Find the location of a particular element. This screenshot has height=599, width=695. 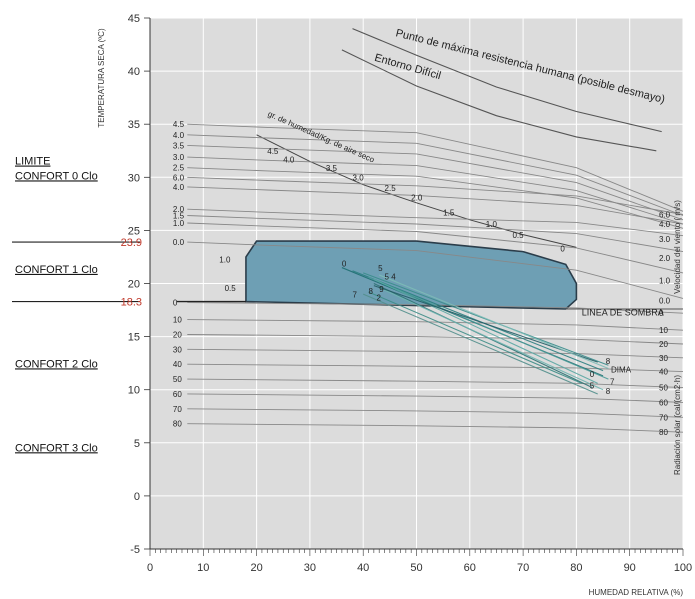

x-axis-title: HUMEDAD RELATIVA (%) is located at coordinates (636, 592).